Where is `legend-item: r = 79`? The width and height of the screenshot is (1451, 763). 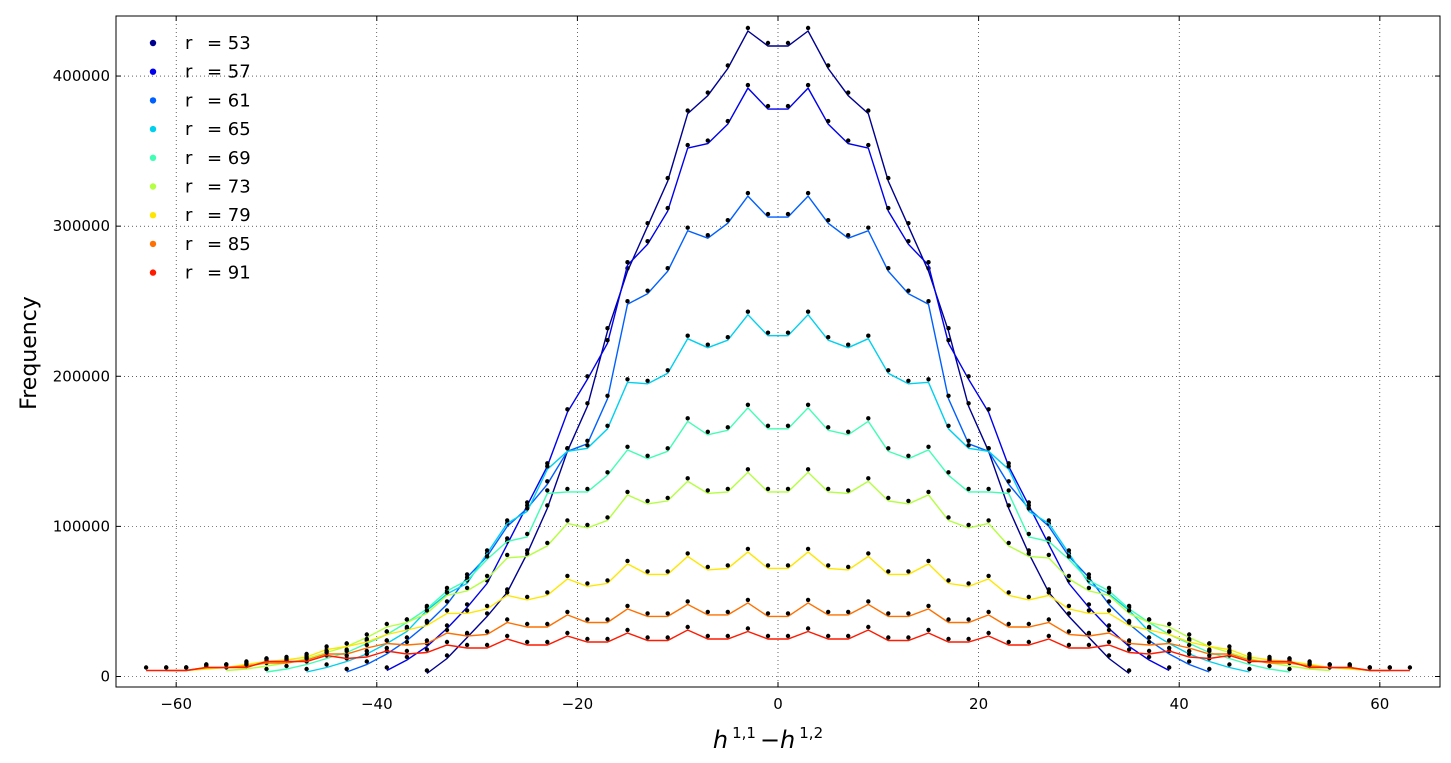 legend-item: r = 79 is located at coordinates (200, 215).